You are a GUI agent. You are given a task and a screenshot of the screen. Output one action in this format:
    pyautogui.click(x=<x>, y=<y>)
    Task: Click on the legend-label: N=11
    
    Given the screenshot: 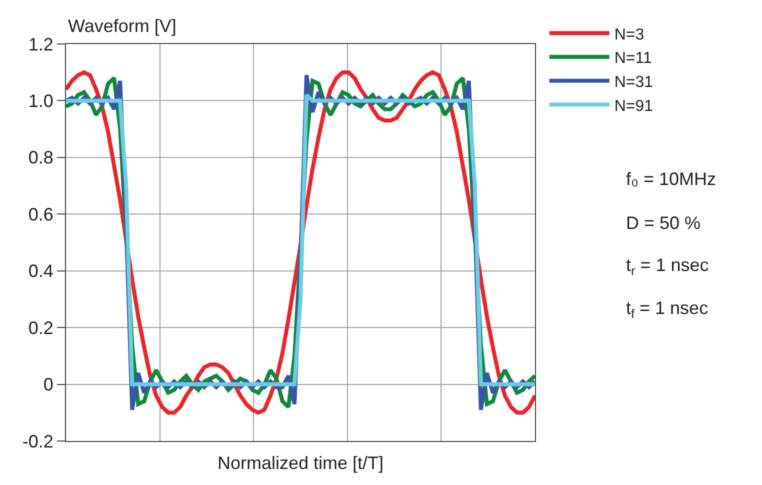 What is the action you would take?
    pyautogui.click(x=633, y=59)
    